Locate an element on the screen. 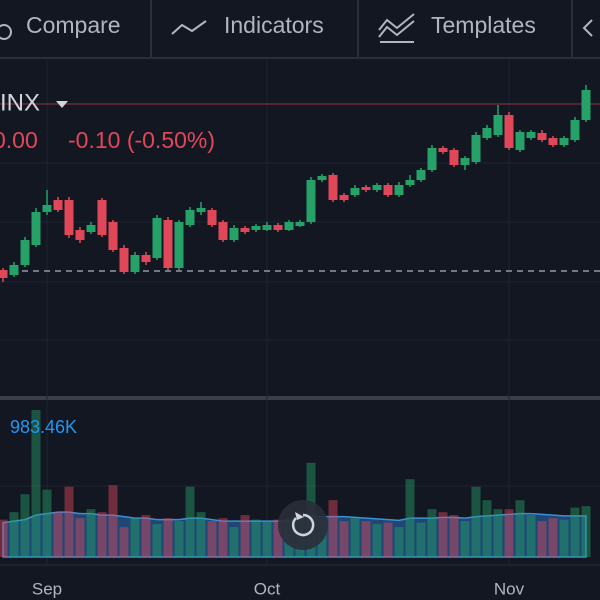 The image size is (600, 600). reset-icon is located at coordinates (303, 525).